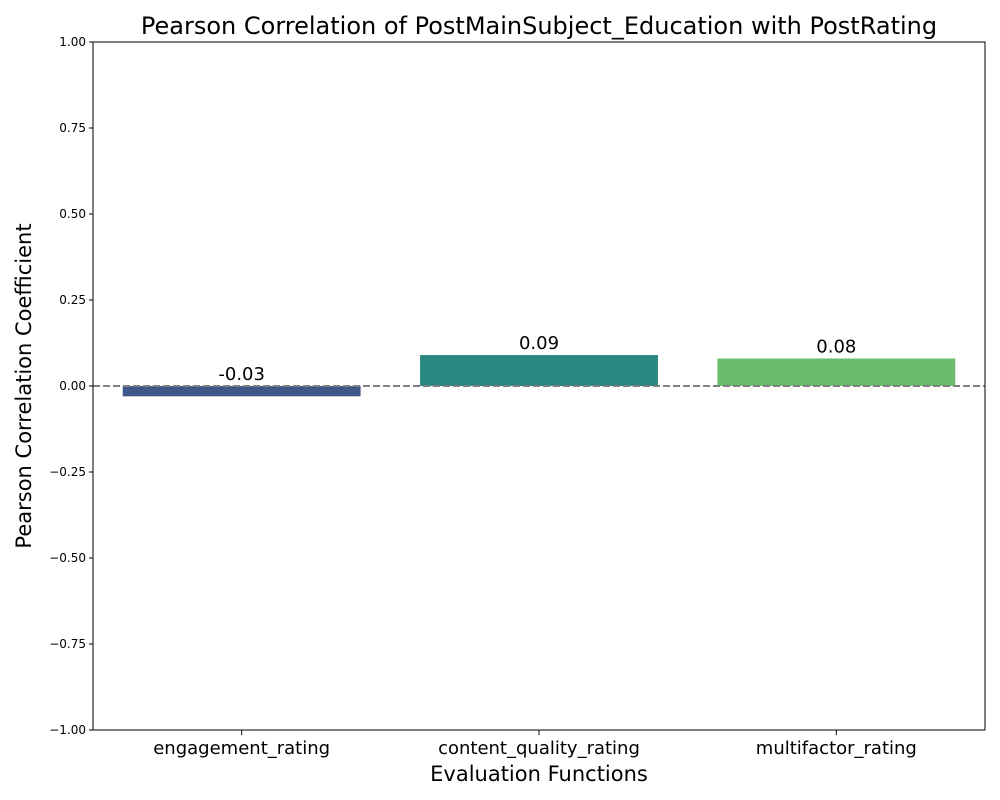 The width and height of the screenshot is (1000, 800). I want to click on data-label: 0.08, so click(836, 346).